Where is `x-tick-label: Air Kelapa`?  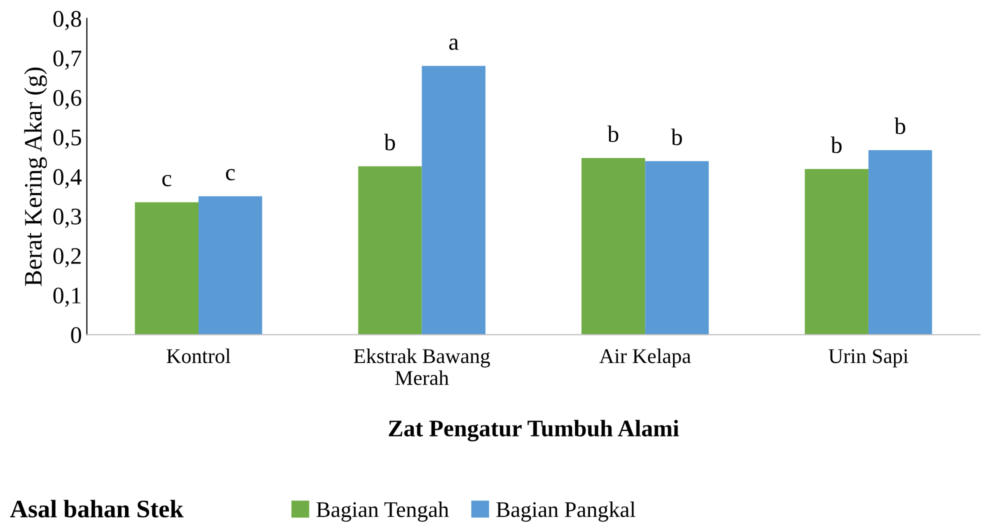
x-tick-label: Air Kelapa is located at coordinates (645, 358).